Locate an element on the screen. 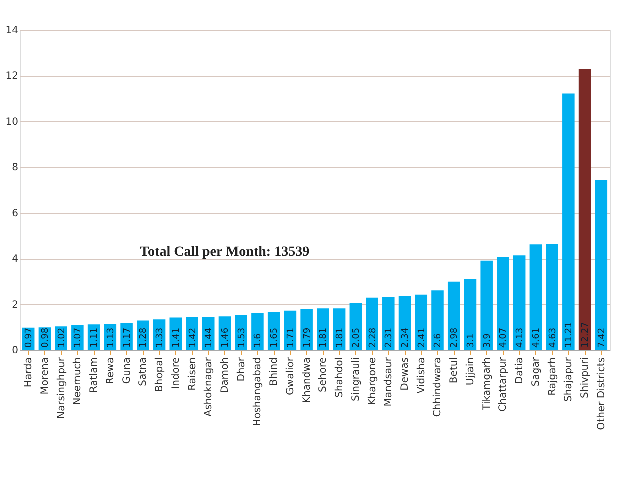 Image resolution: width=643 pixels, height=479 pixels. data-label: 2.34 is located at coordinates (406, 338).